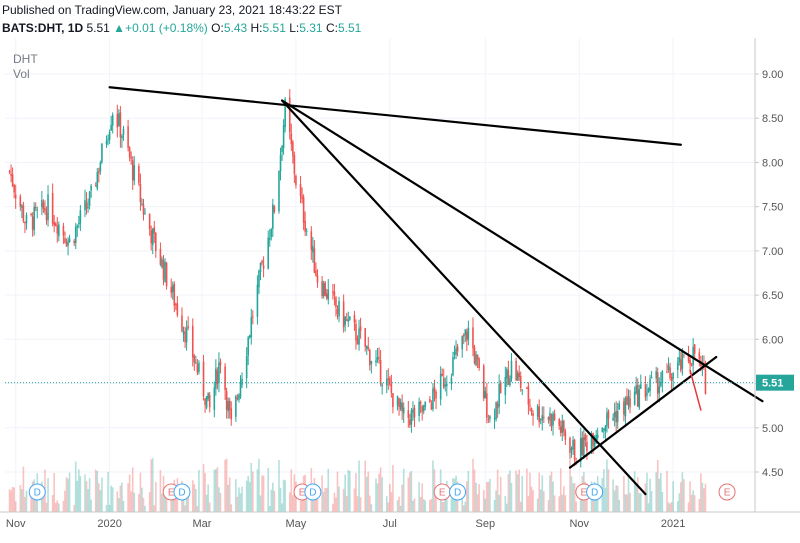 This screenshot has width=800, height=543. What do you see at coordinates (772, 208) in the screenshot?
I see `price-tick-label: 7.50` at bounding box center [772, 208].